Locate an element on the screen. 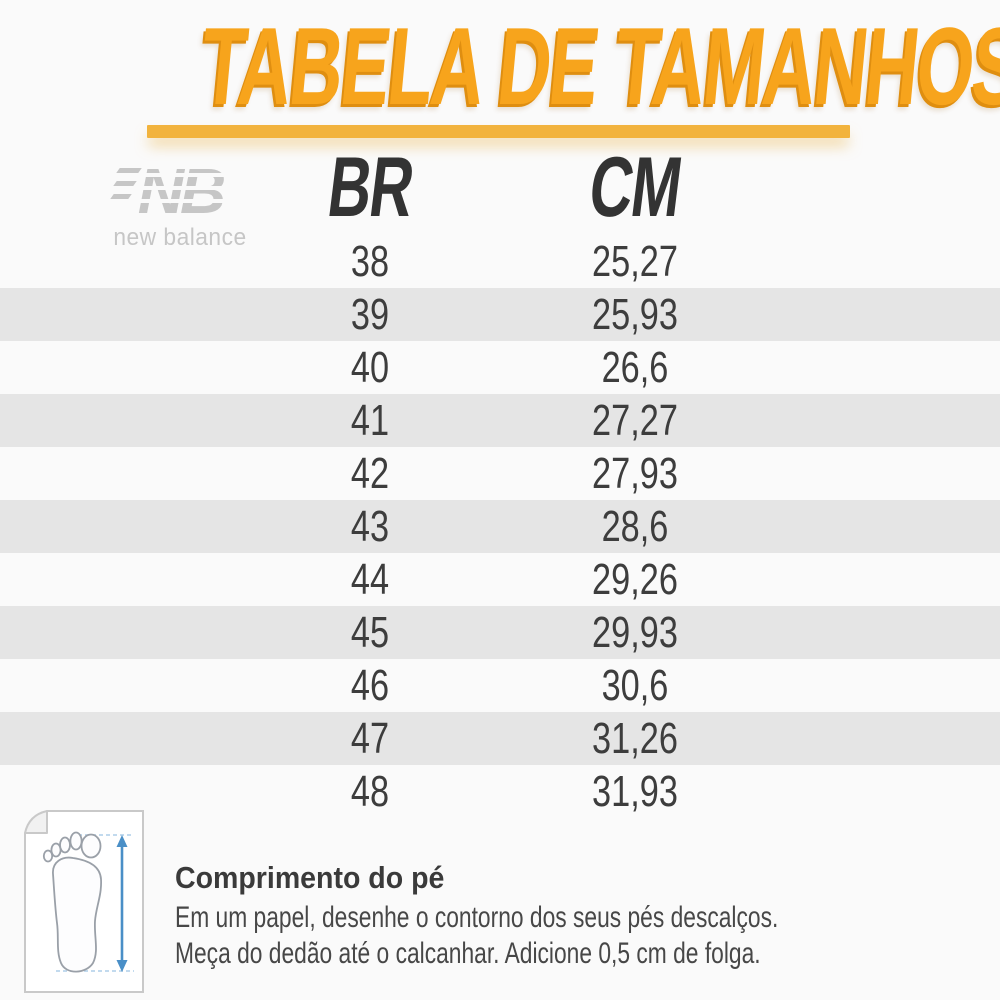  cm-length-value: 28,6 is located at coordinates (635, 526).